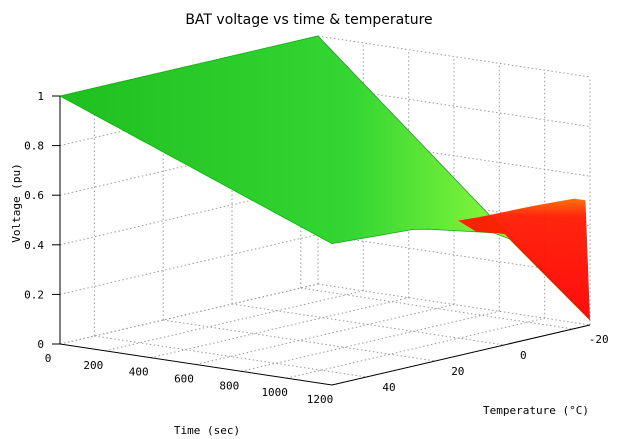  Describe the element at coordinates (320, 399) in the screenshot. I see `x-tick-label: 1200` at that location.